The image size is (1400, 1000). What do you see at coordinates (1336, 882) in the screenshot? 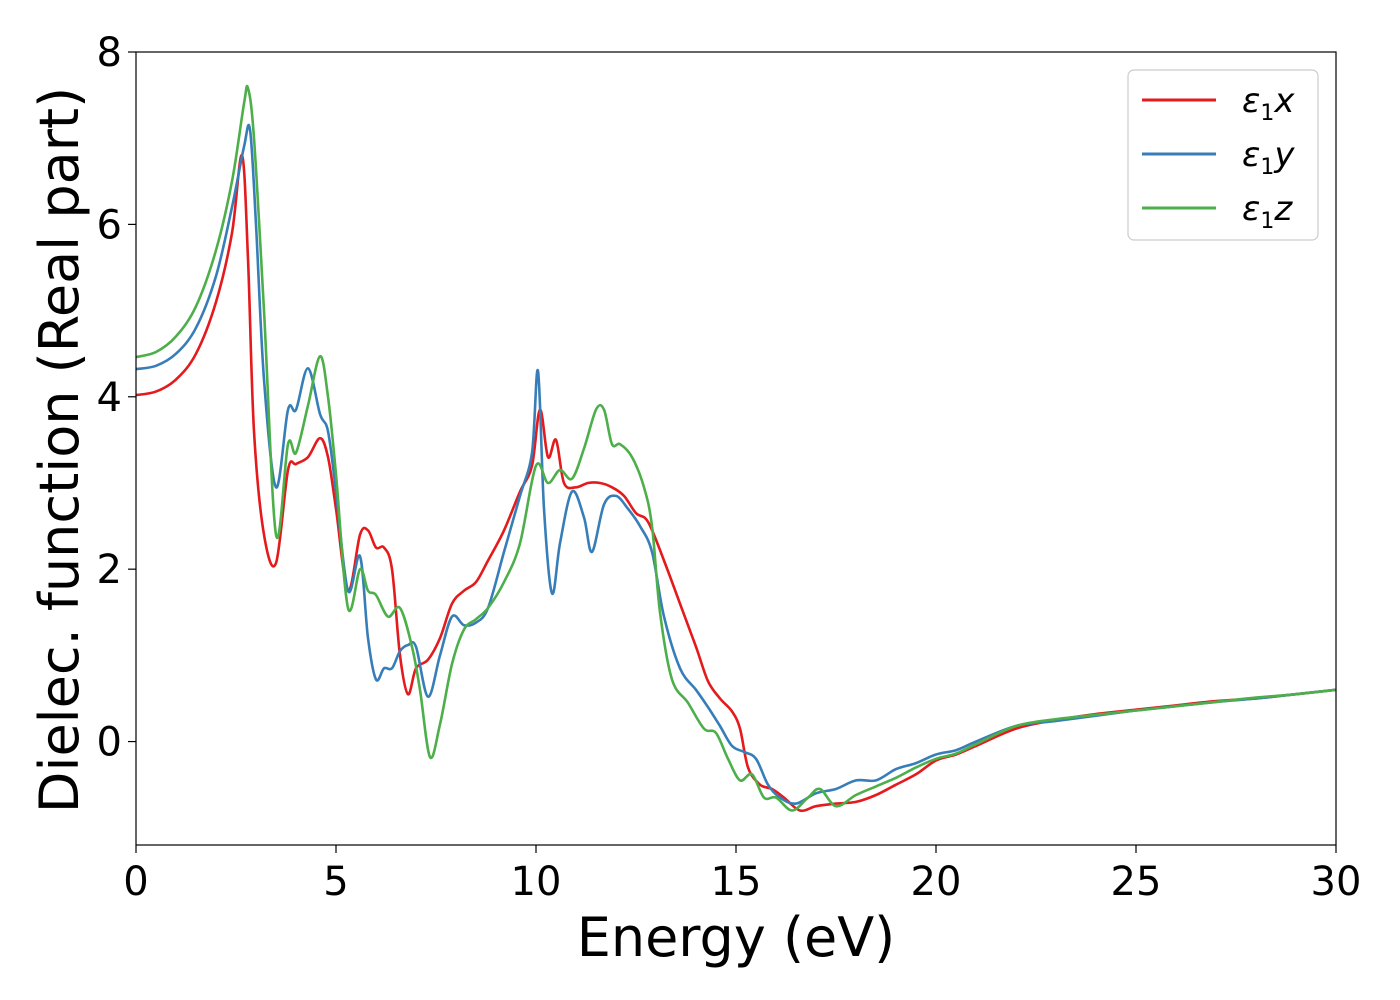
I see `x-tick-label: 30` at bounding box center [1336, 882].